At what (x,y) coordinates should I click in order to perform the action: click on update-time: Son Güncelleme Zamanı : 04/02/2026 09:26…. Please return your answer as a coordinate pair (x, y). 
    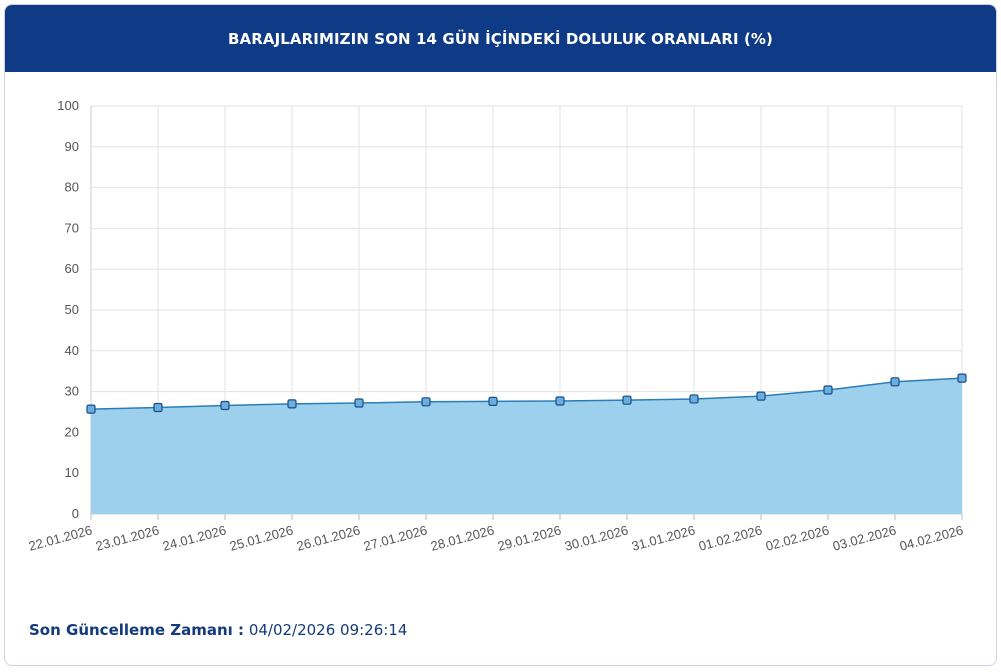
    Looking at the image, I should click on (218, 630).